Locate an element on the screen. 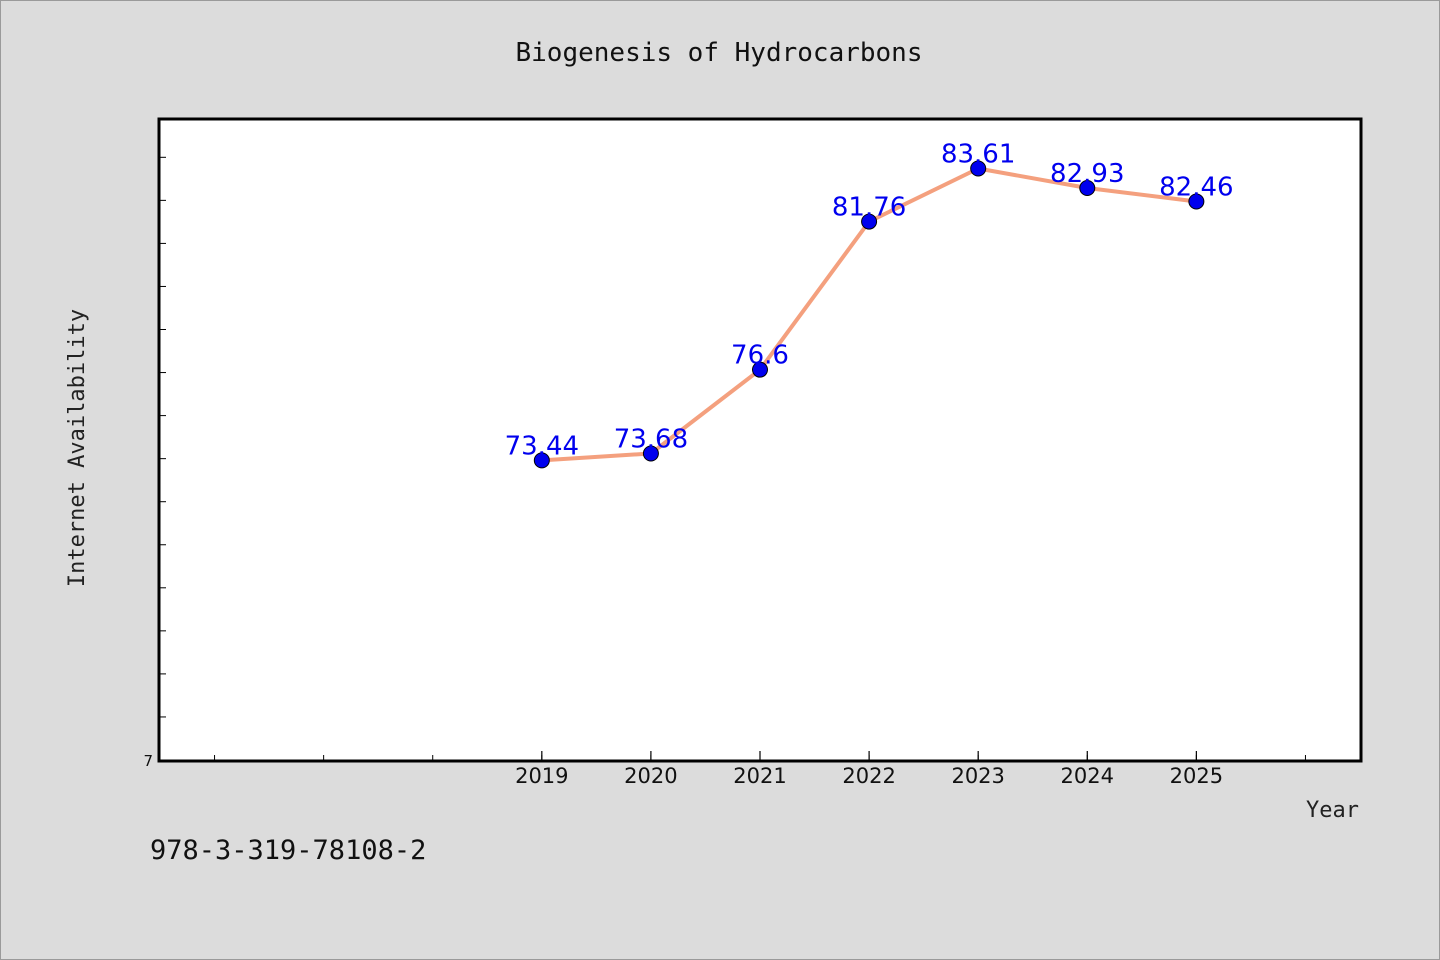 The image size is (1440, 960). x-tick-label: 2021 is located at coordinates (759, 776).